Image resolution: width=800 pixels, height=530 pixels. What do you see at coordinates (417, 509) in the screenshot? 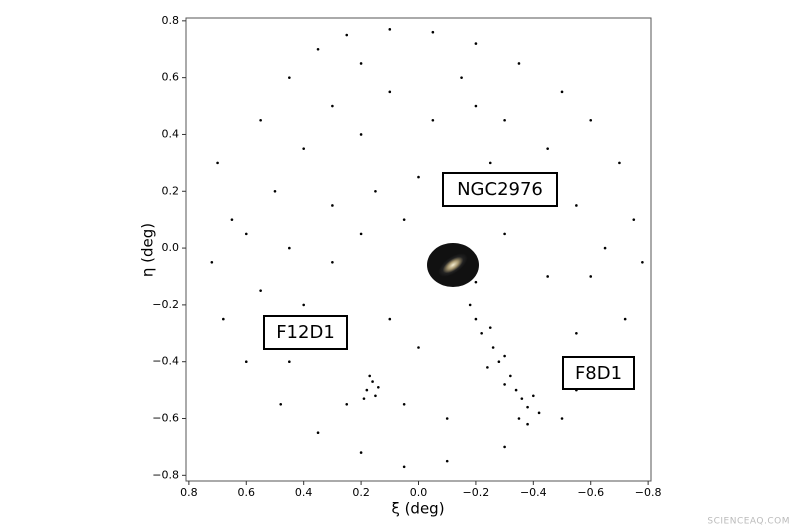
I see `x-axis-label: ξ (deg)` at bounding box center [417, 509].